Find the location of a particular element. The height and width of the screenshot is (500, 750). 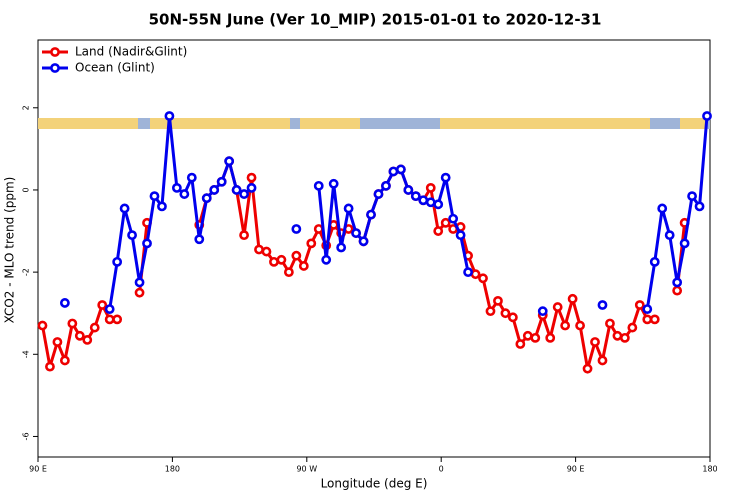

x-tick-label: 90 E is located at coordinates (576, 469).